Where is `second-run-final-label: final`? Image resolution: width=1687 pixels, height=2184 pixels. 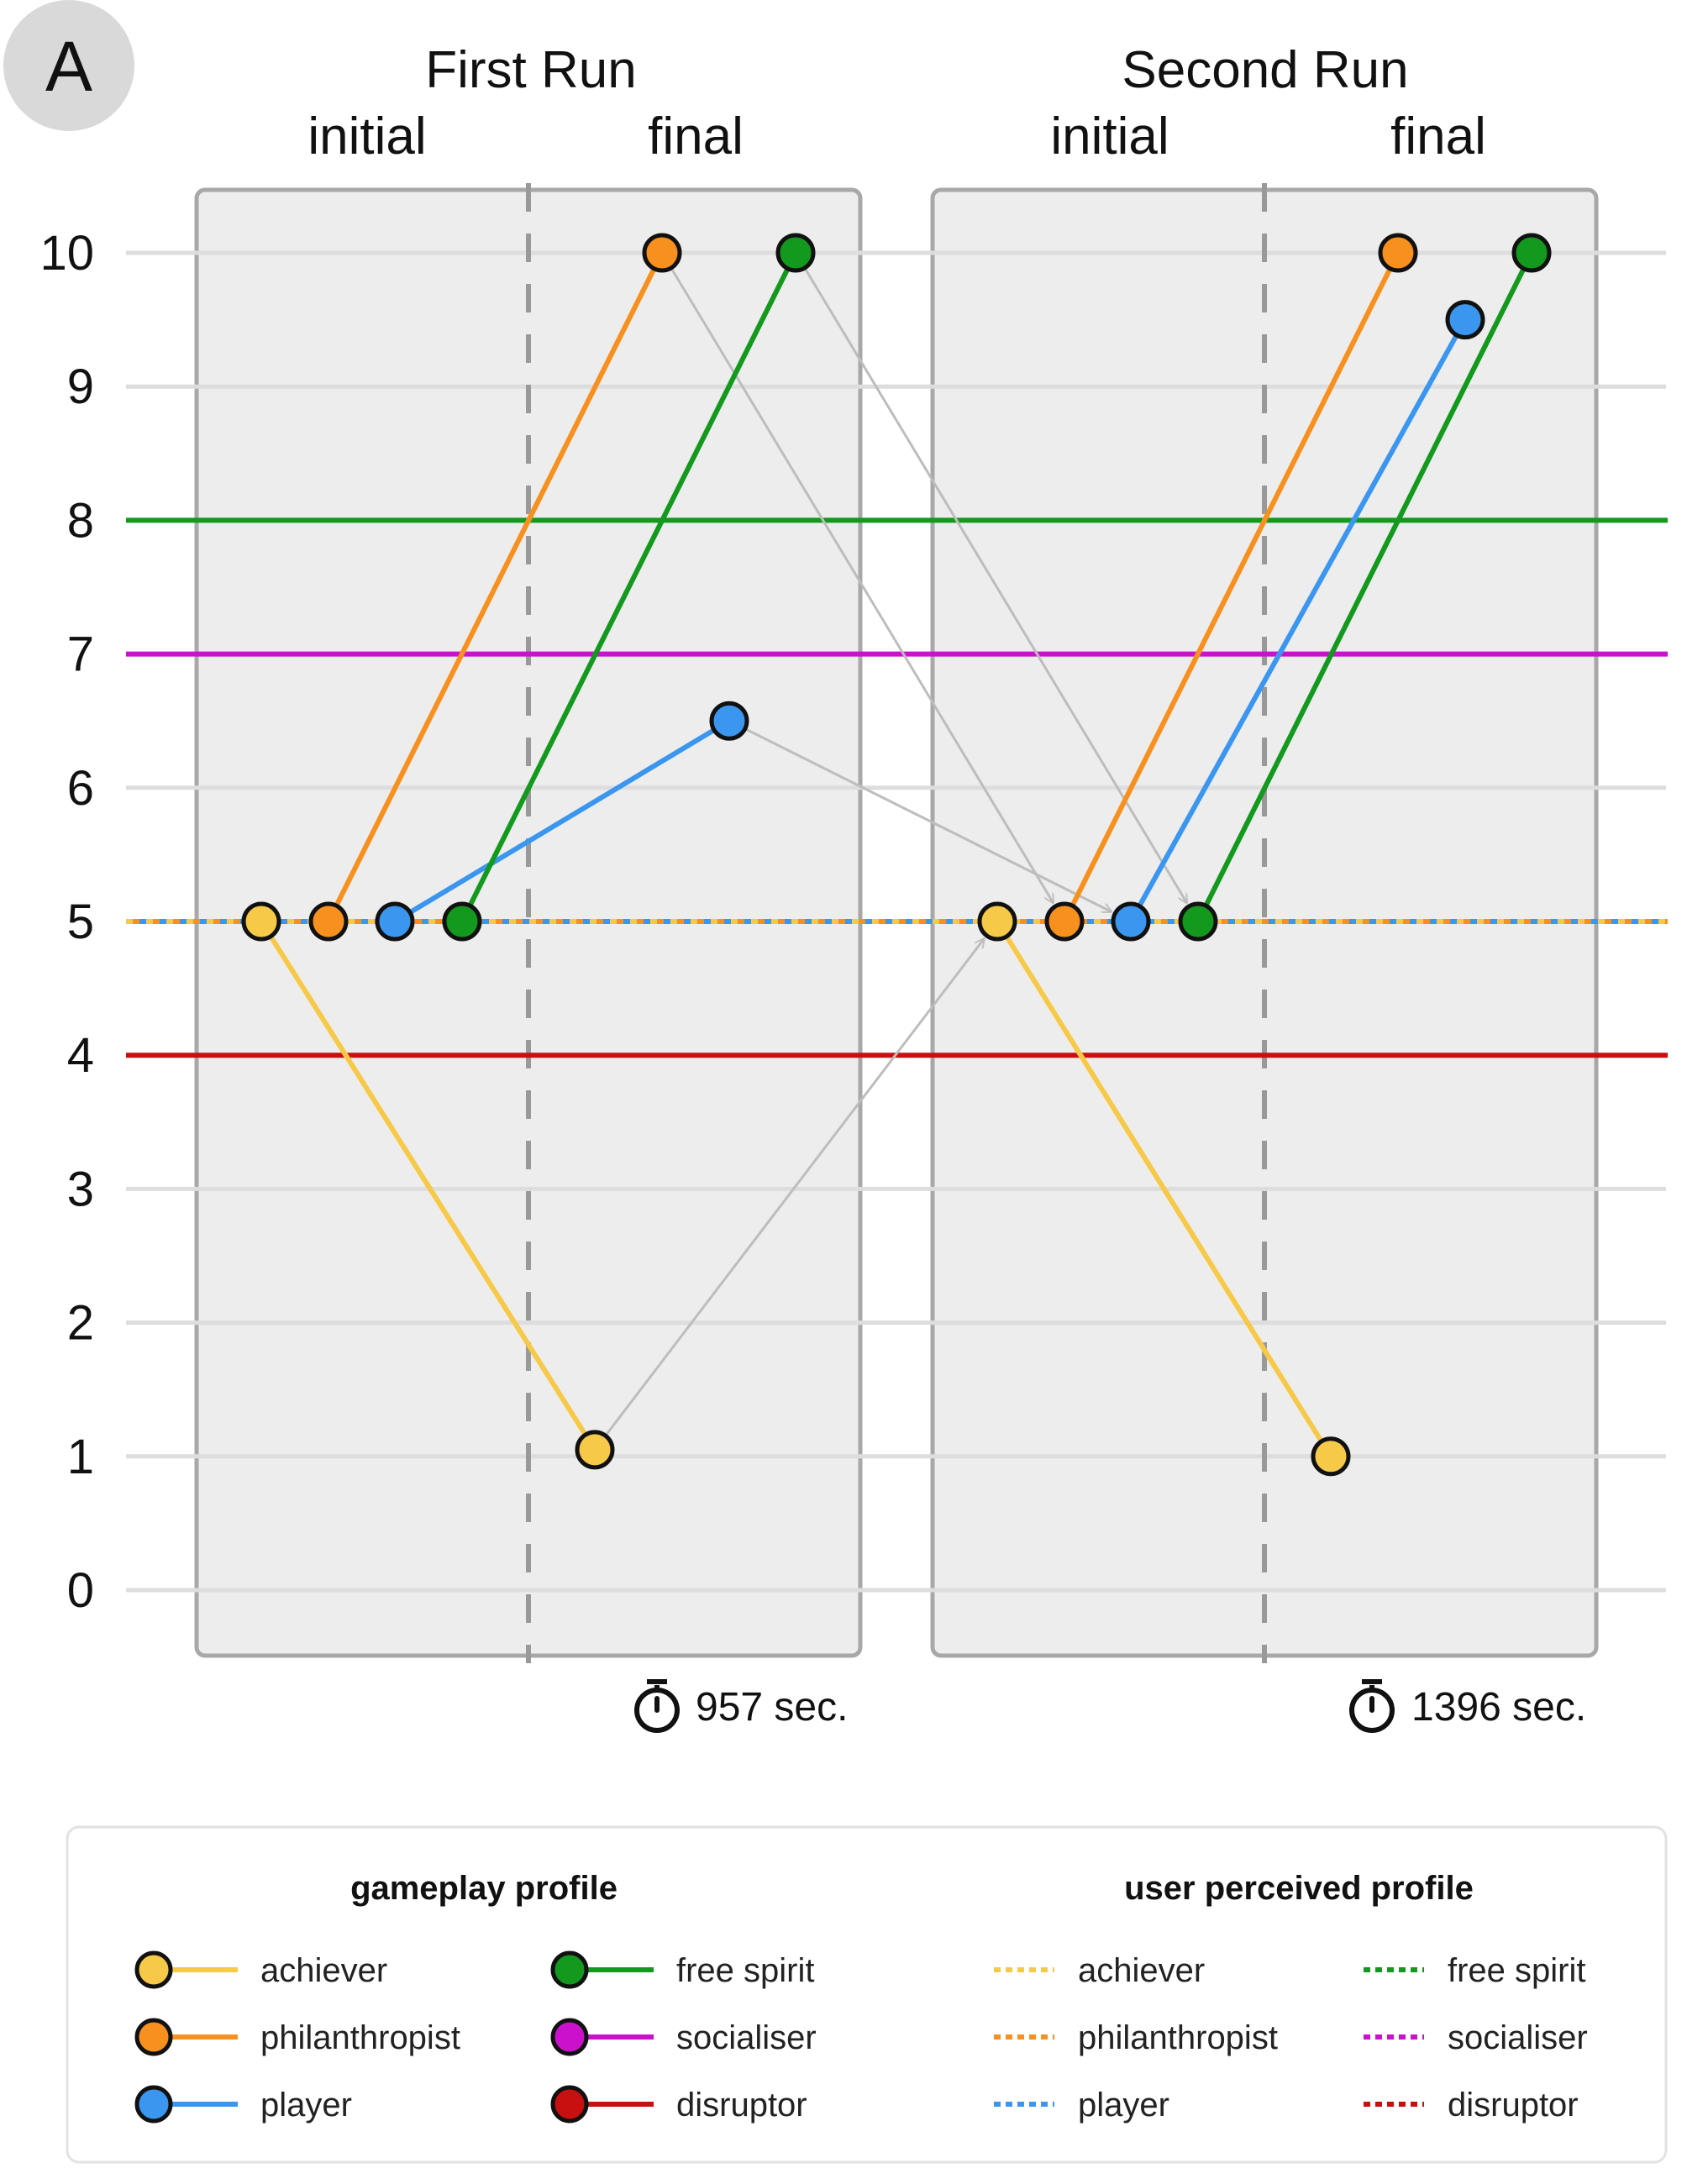 second-run-final-label: final is located at coordinates (1438, 136).